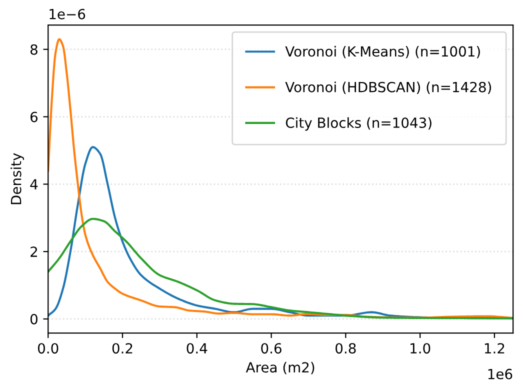  I want to click on x-tick-label: 0.6, so click(271, 348).